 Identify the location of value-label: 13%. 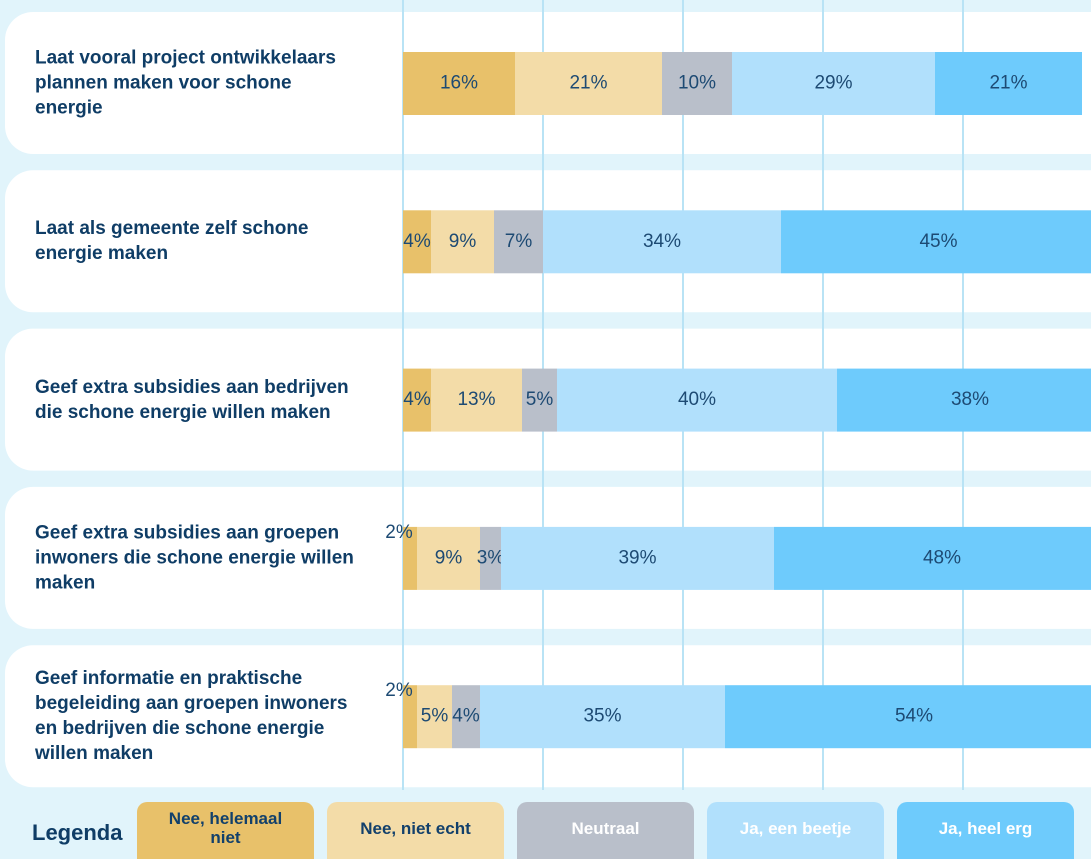
(476, 399).